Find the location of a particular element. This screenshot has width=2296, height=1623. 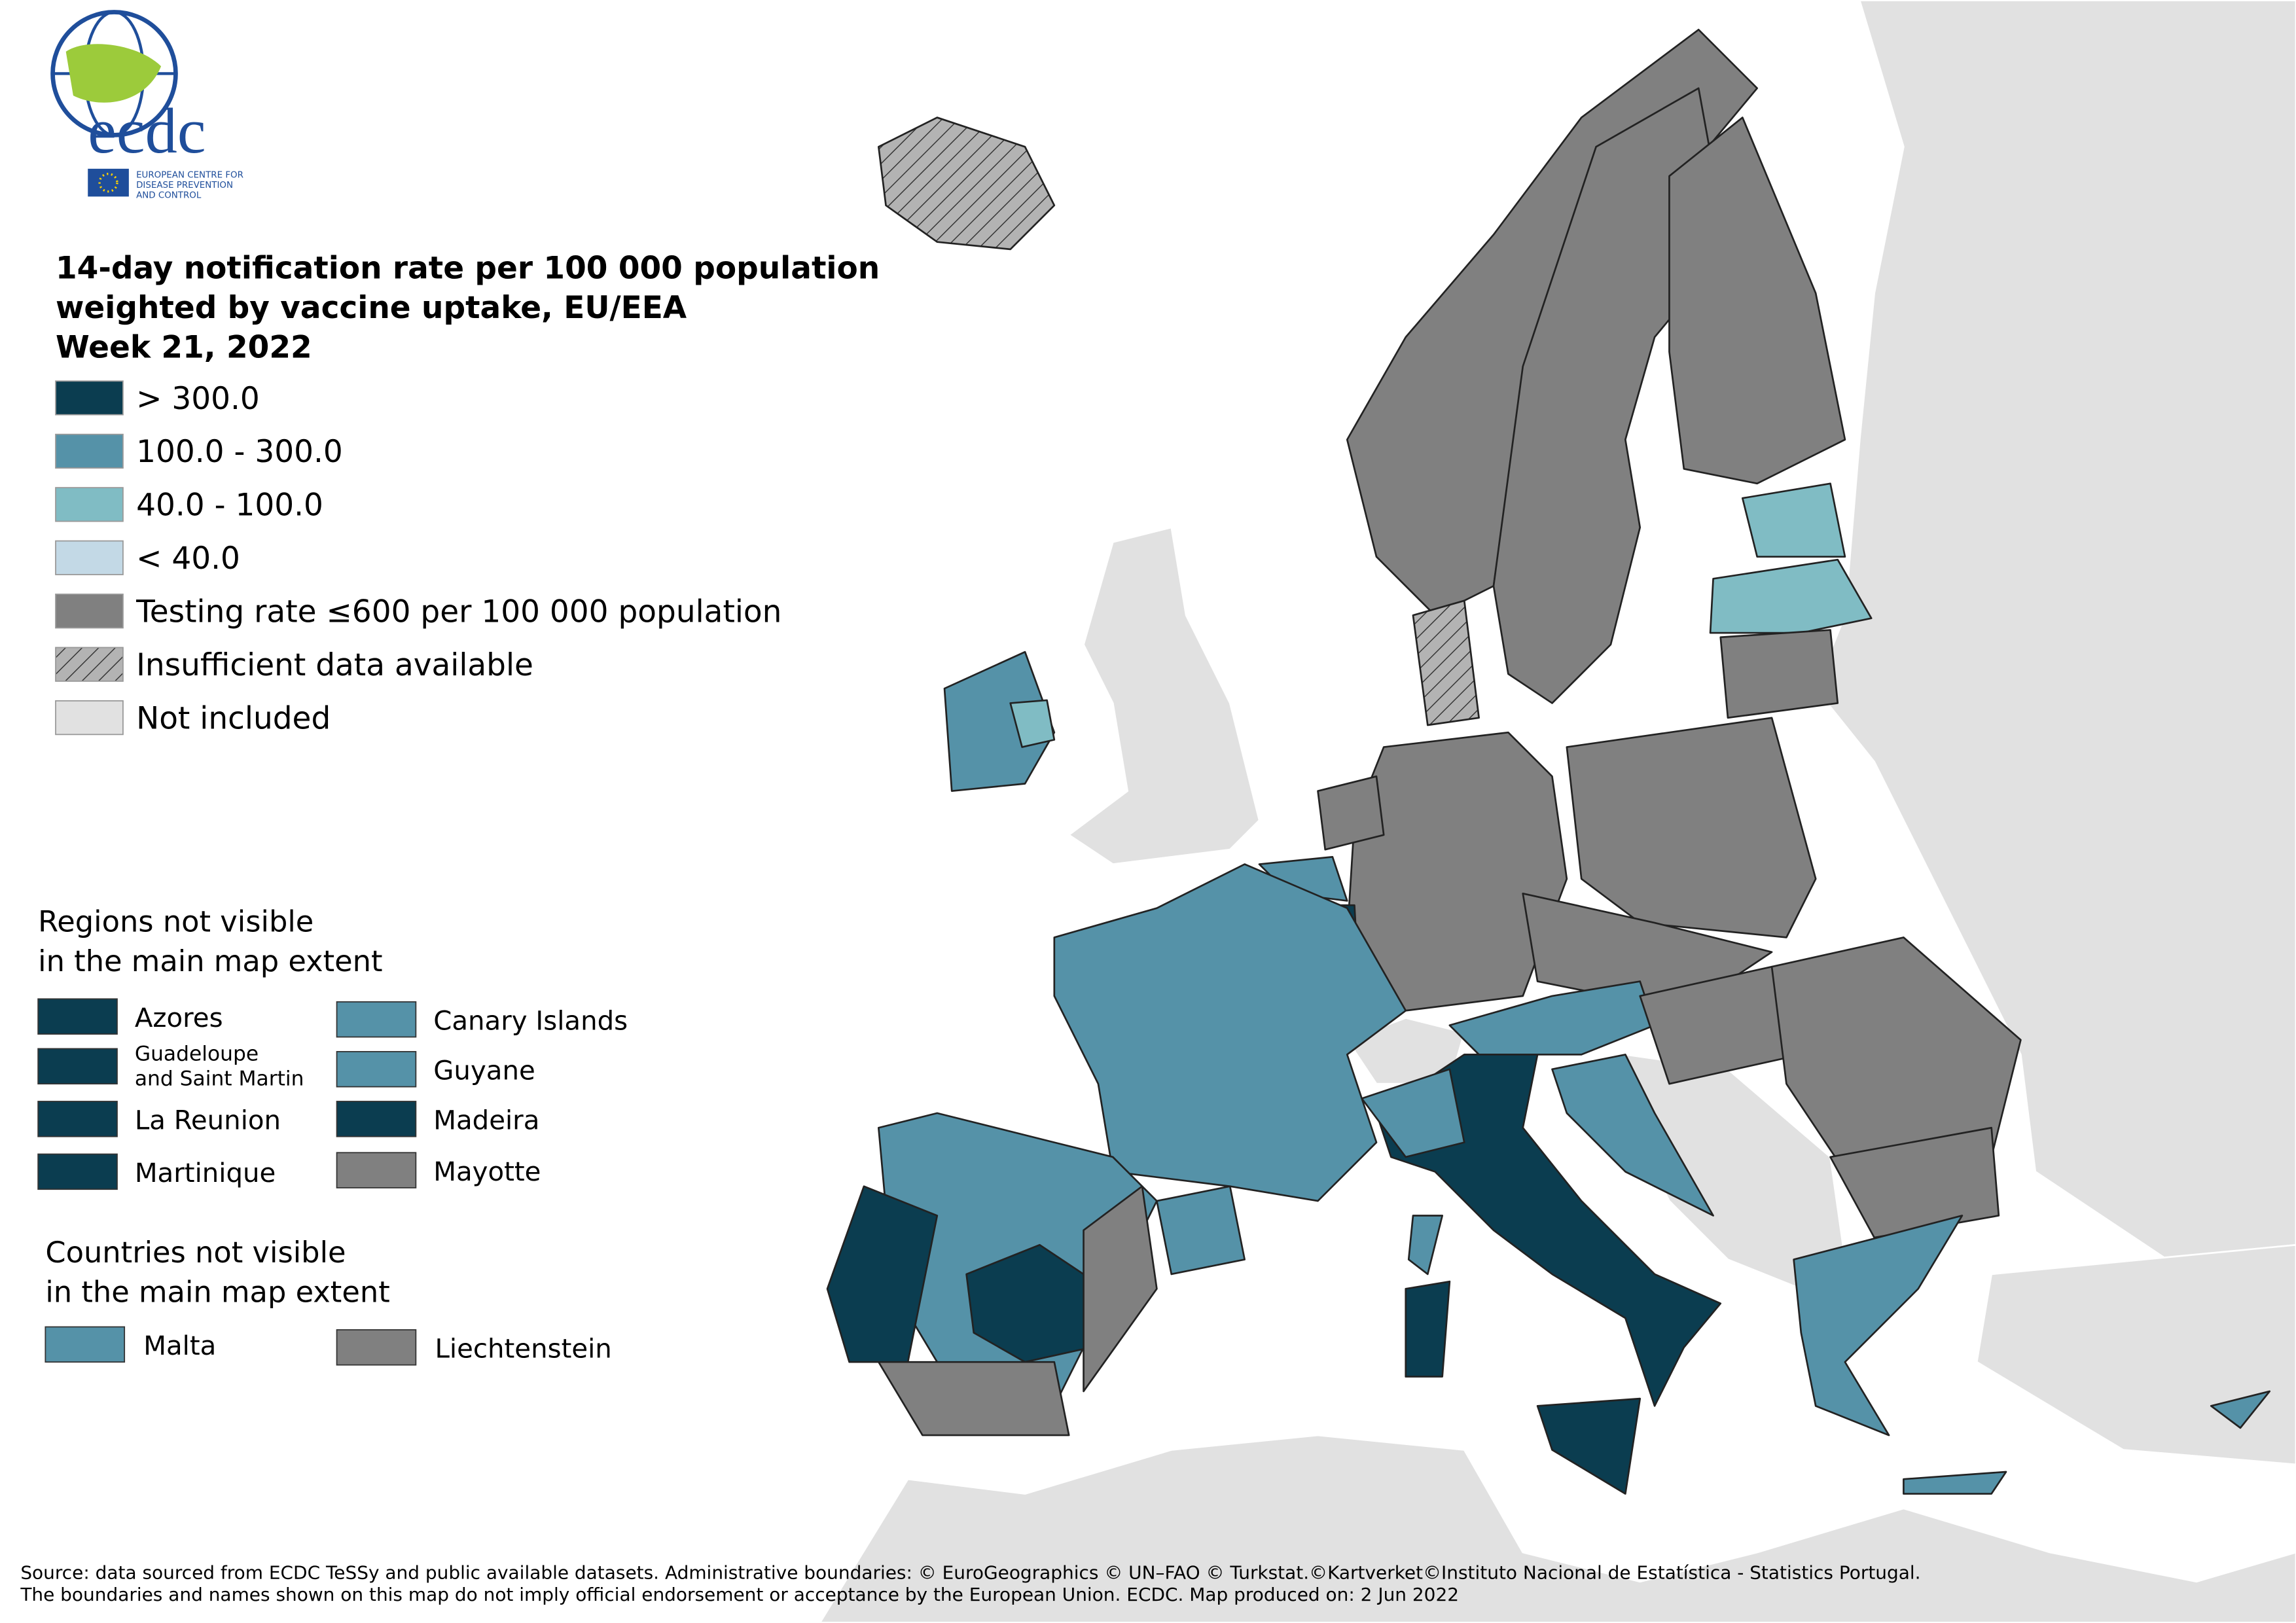

ireland-east is located at coordinates (1032, 723).